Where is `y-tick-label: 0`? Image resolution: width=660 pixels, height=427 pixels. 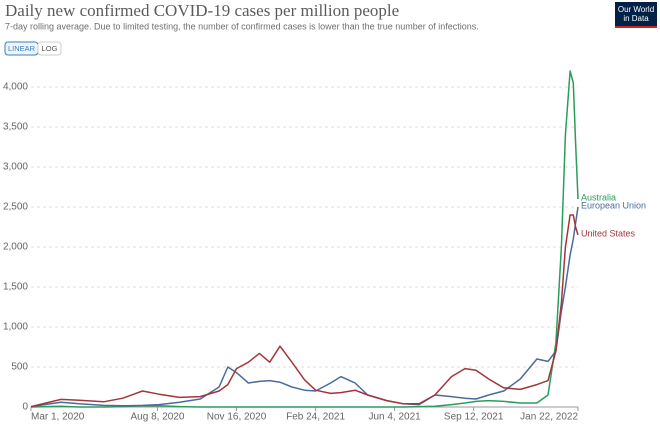 y-tick-label: 0 is located at coordinates (25, 407).